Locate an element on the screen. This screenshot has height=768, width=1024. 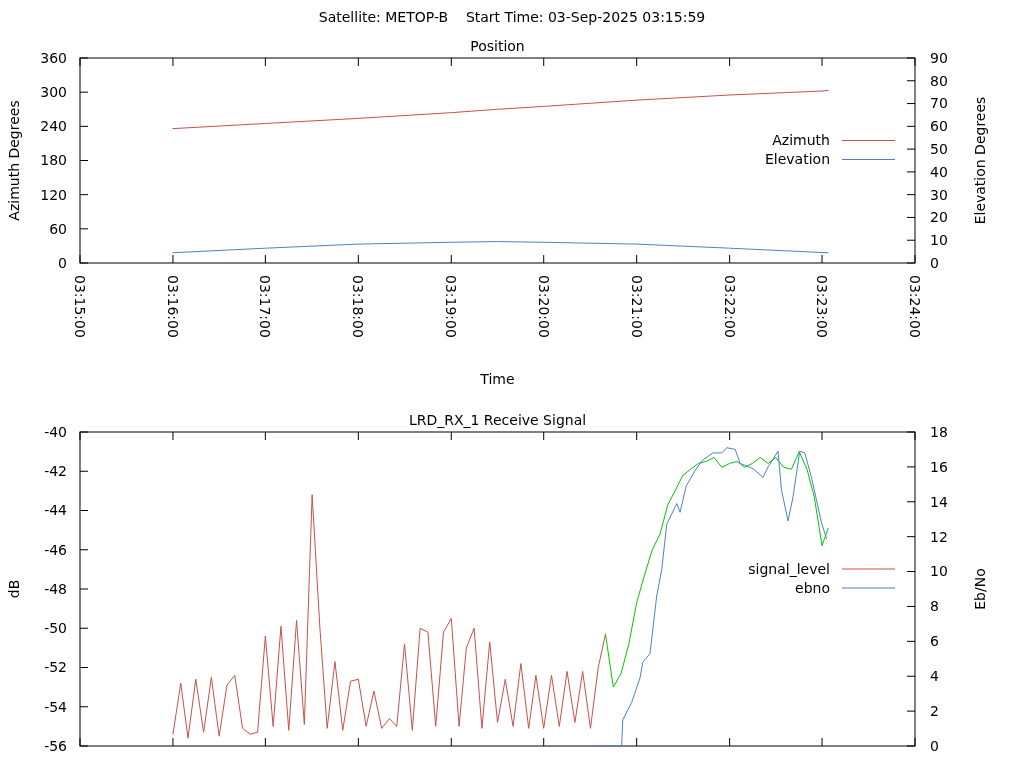
y2-tick-label: 12 is located at coordinates (939, 536).